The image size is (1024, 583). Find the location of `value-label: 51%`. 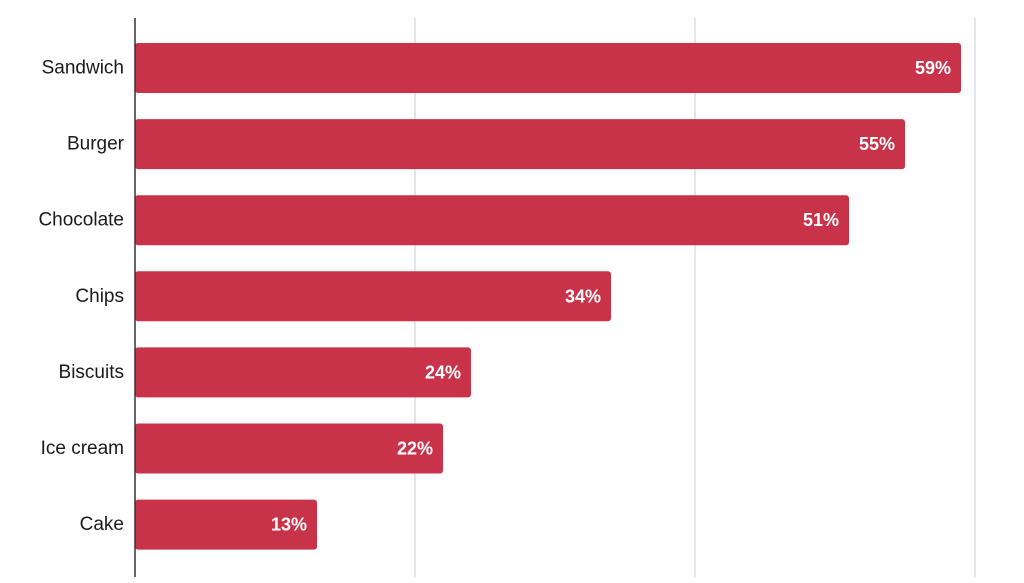

value-label: 51% is located at coordinates (821, 220).